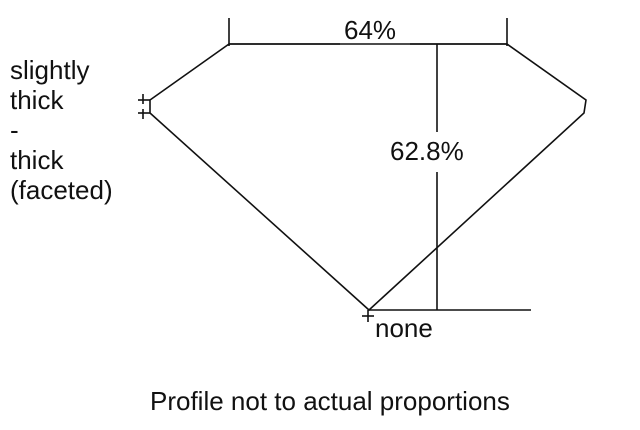 Image resolution: width=640 pixels, height=430 pixels. Describe the element at coordinates (330, 401) in the screenshot. I see `caption: Profile not to actual proportions` at that location.